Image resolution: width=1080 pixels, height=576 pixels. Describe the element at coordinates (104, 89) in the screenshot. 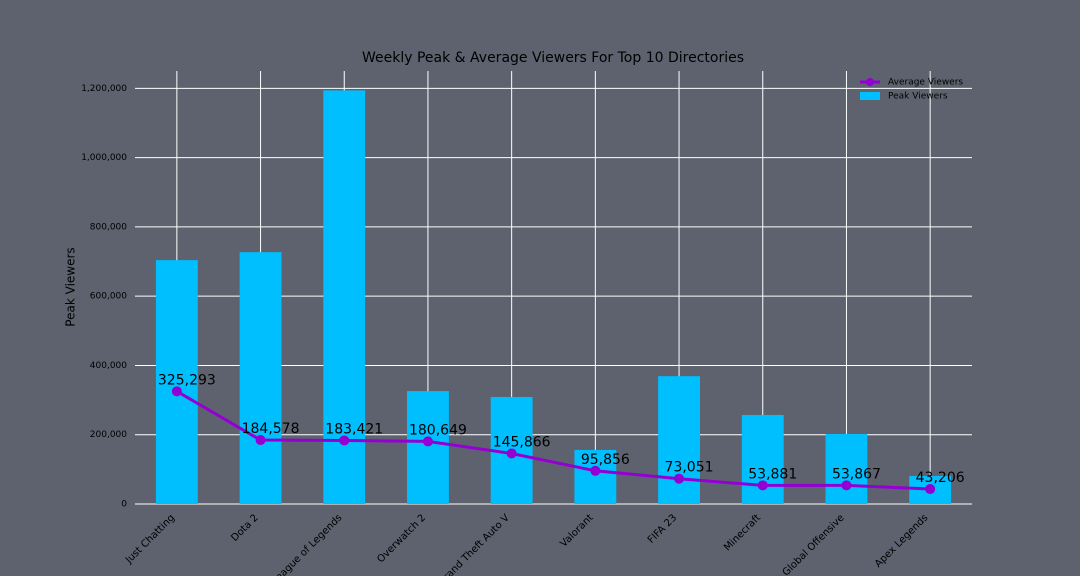

I see `y-tick-label: 1,200,000` at that location.